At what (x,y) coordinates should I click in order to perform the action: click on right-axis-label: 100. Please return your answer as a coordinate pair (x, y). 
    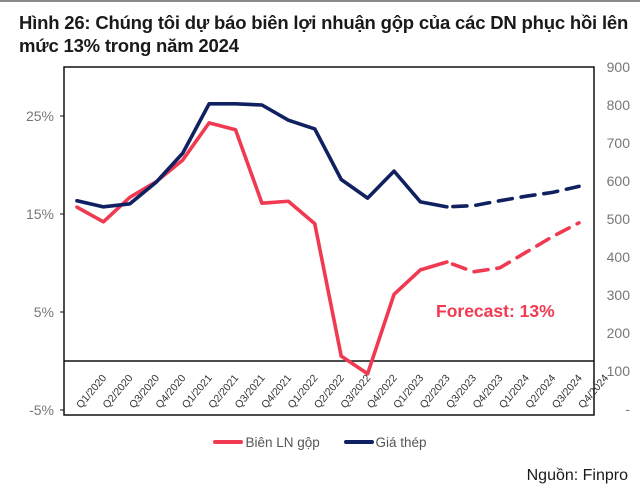
    Looking at the image, I should click on (619, 371).